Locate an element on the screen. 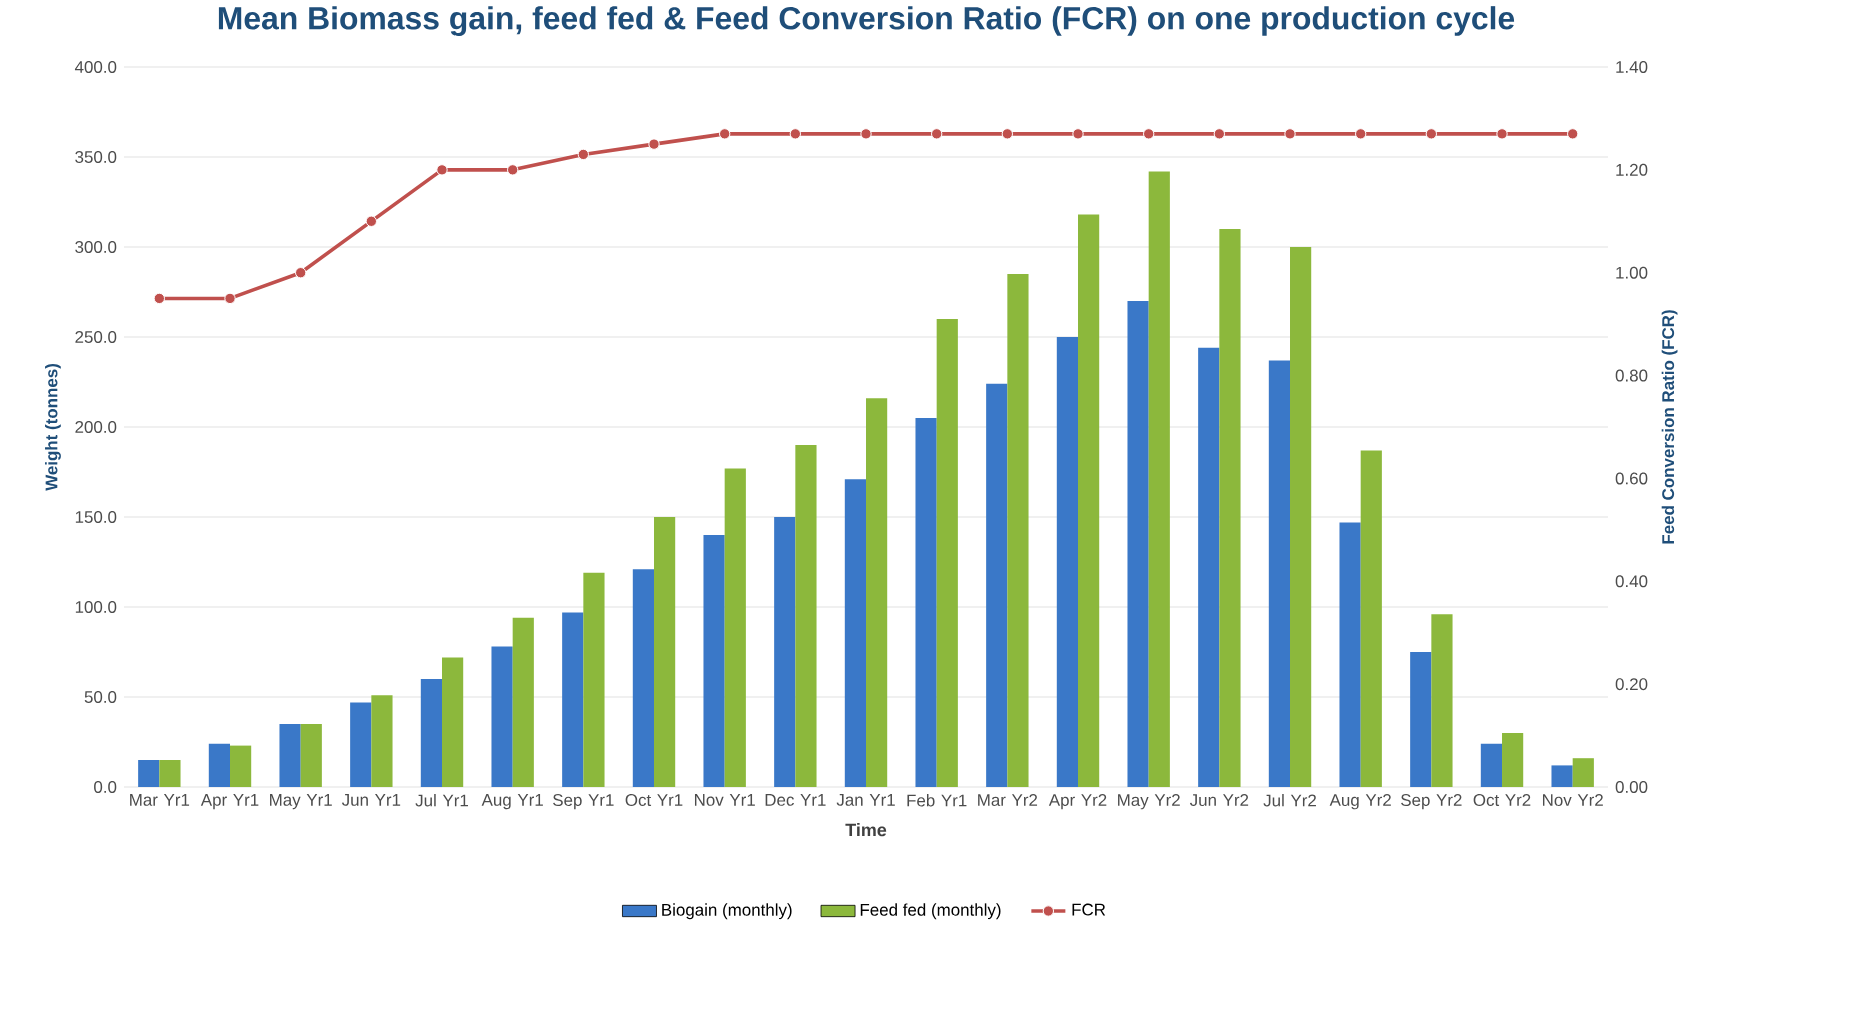 Image resolution: width=1856 pixels, height=1023 pixels. legend-label: FCR is located at coordinates (1089, 909).